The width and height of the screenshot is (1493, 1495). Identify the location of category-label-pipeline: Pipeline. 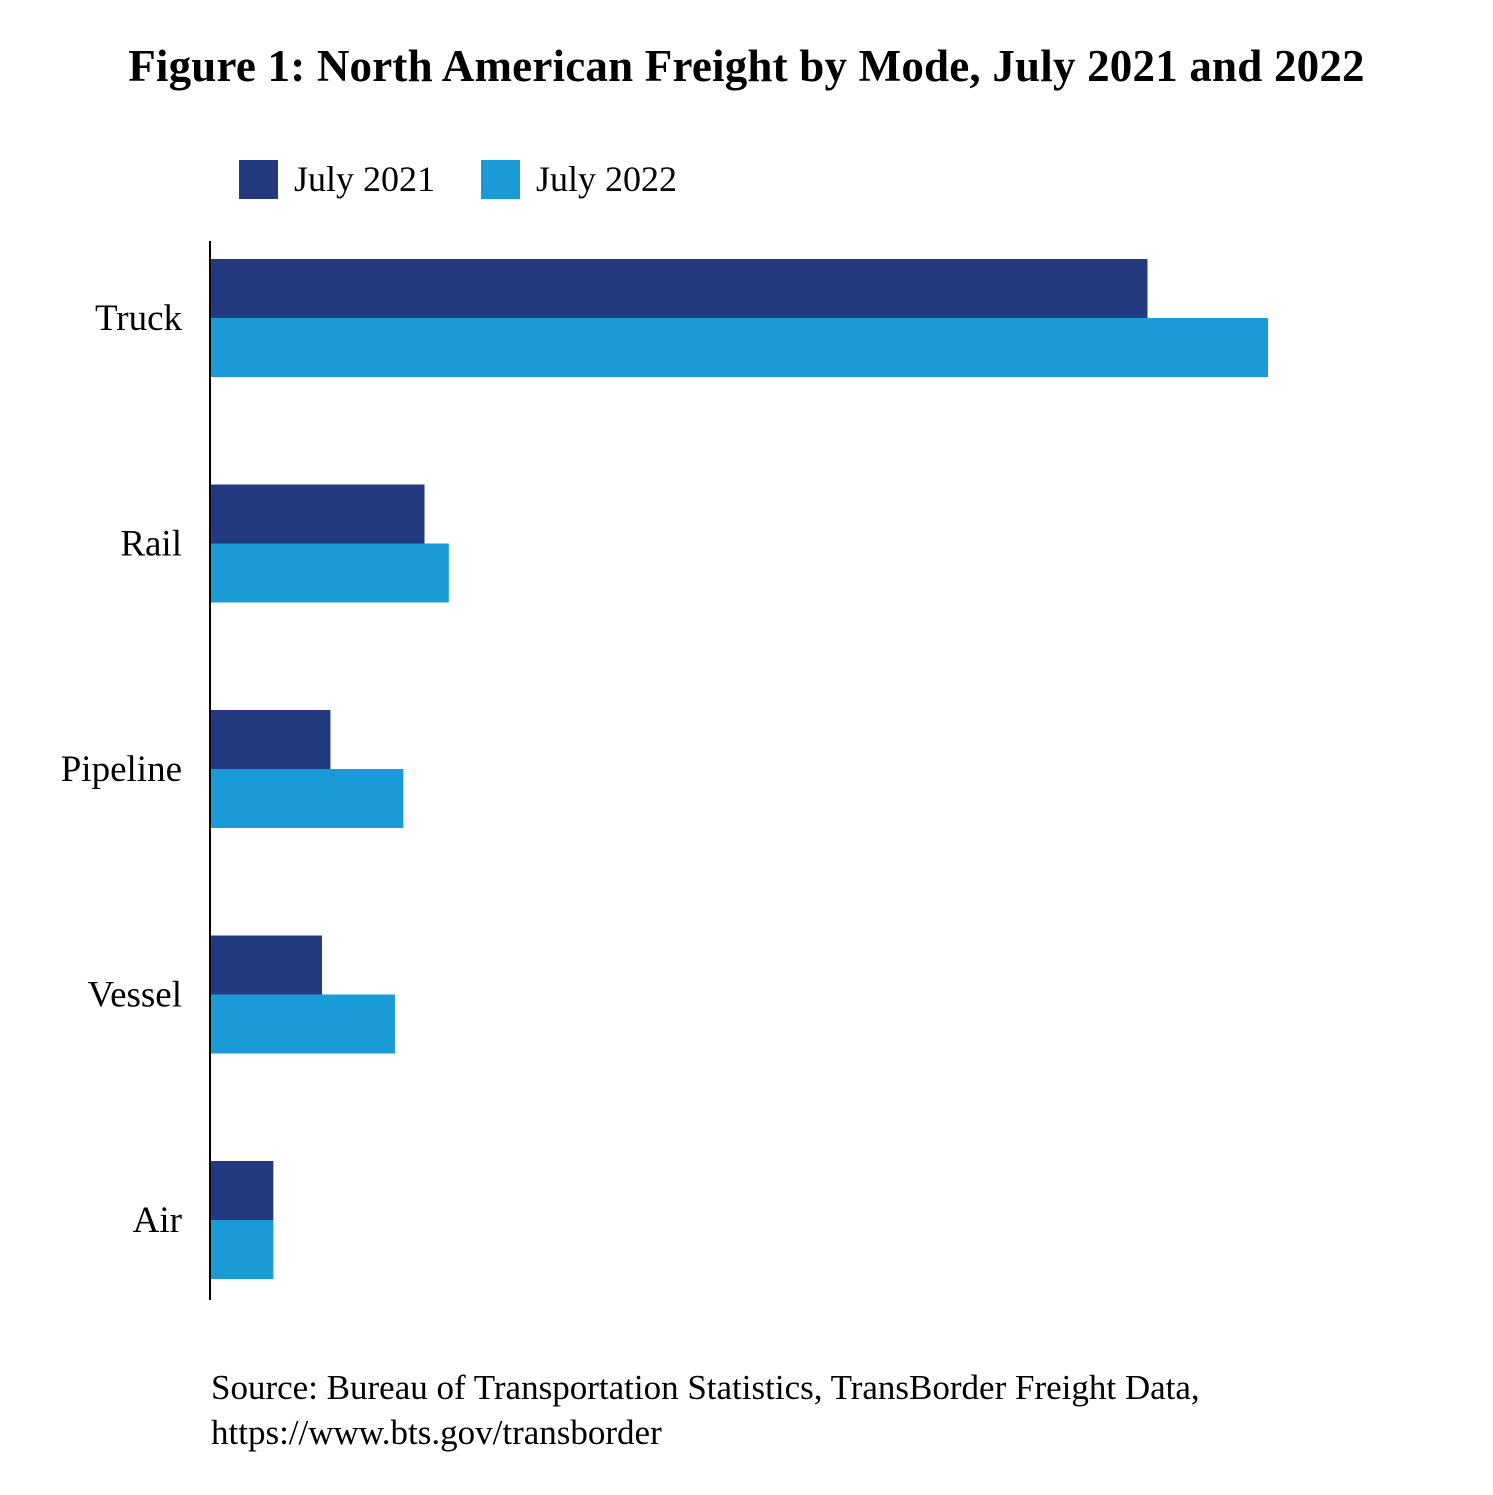
(121, 769).